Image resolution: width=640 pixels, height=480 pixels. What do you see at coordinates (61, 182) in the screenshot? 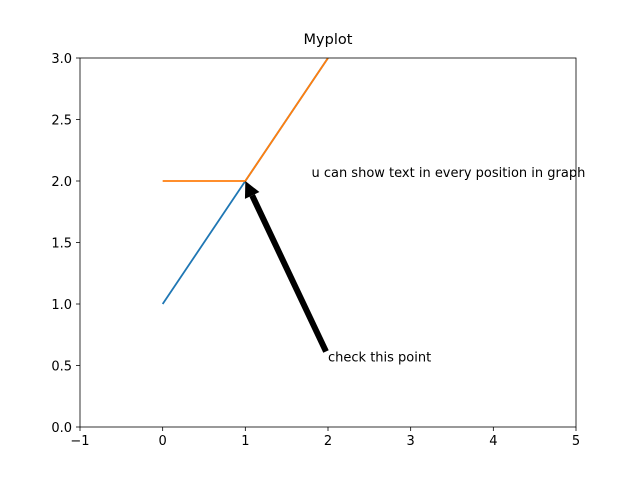
I see `y-tick-label: 2.0` at bounding box center [61, 182].